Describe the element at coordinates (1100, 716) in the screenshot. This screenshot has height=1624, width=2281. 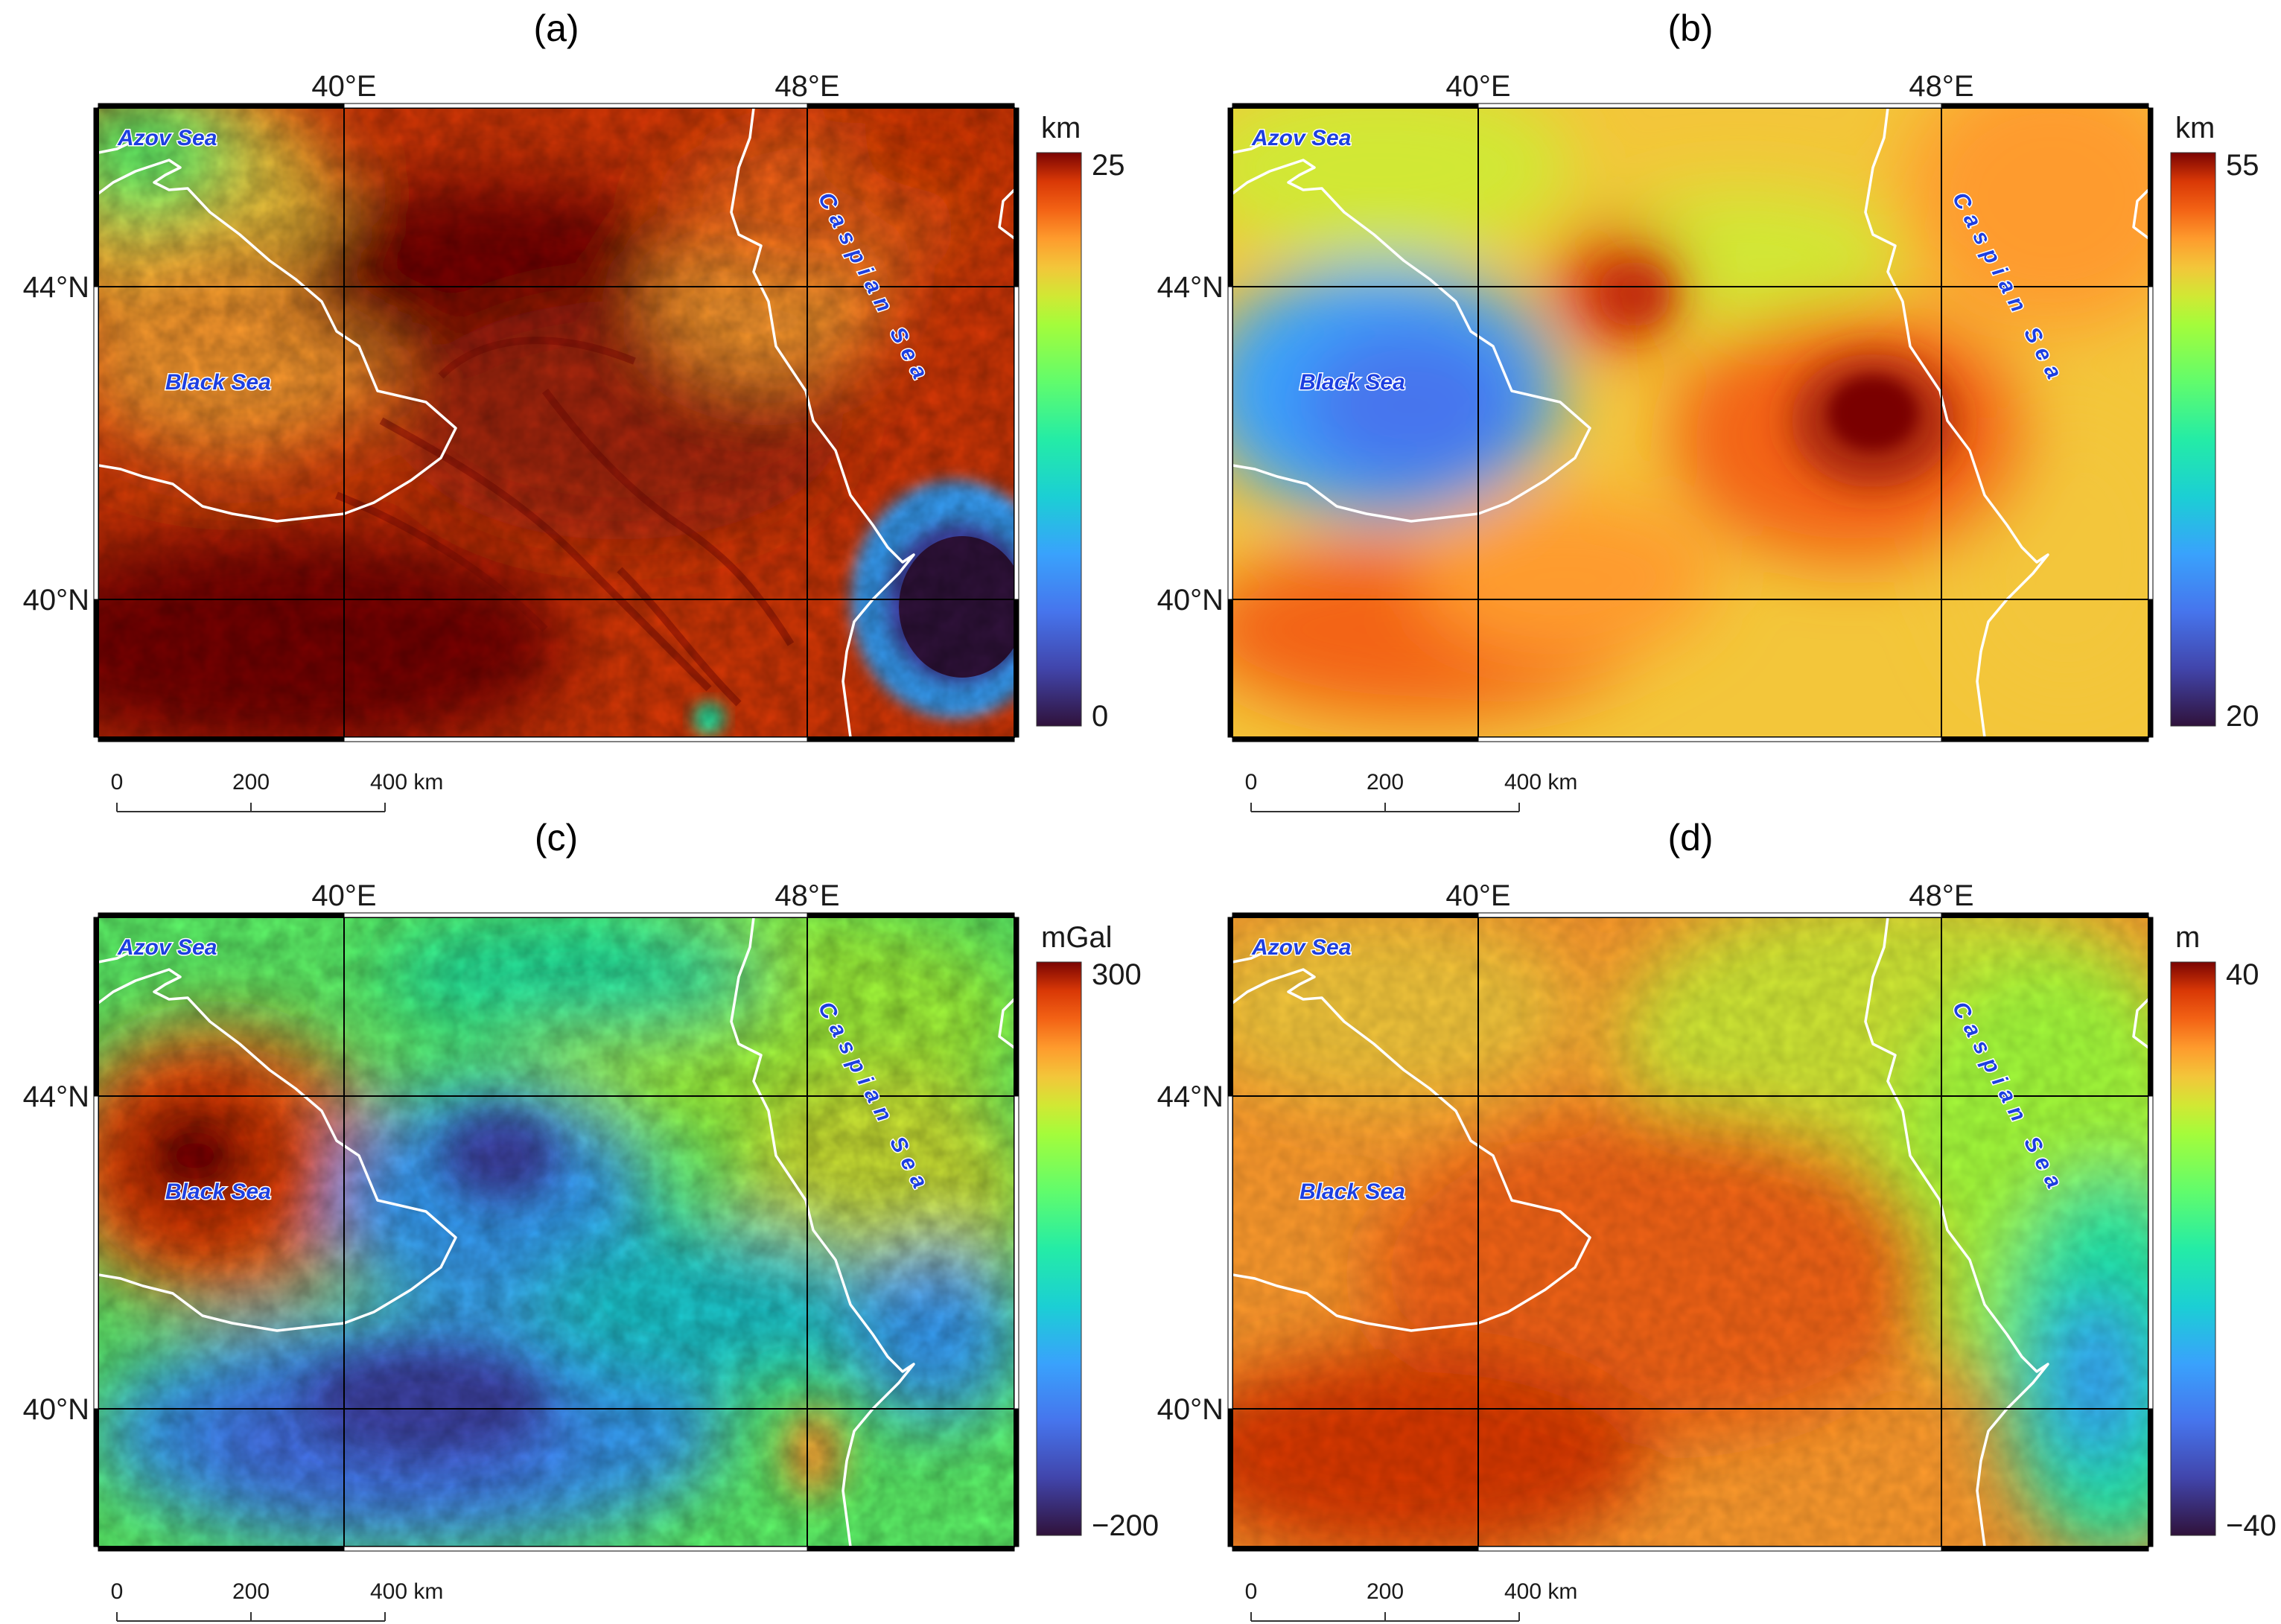
I see `colorbar-min-label: 0` at that location.